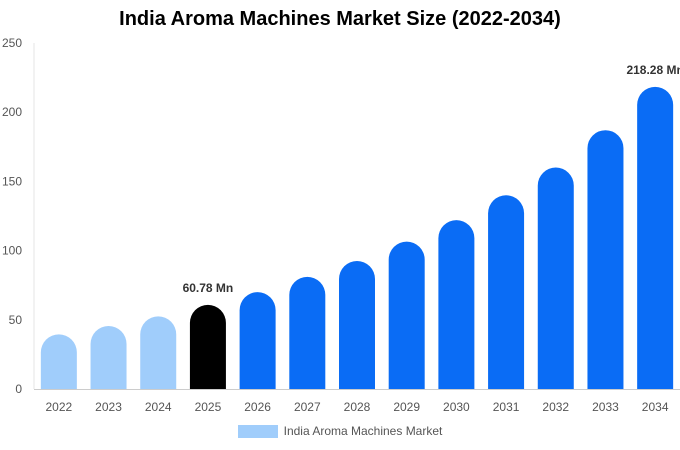 The height and width of the screenshot is (450, 680). Describe the element at coordinates (363, 431) in the screenshot. I see `legend-label: India Aroma Machines Market` at that location.